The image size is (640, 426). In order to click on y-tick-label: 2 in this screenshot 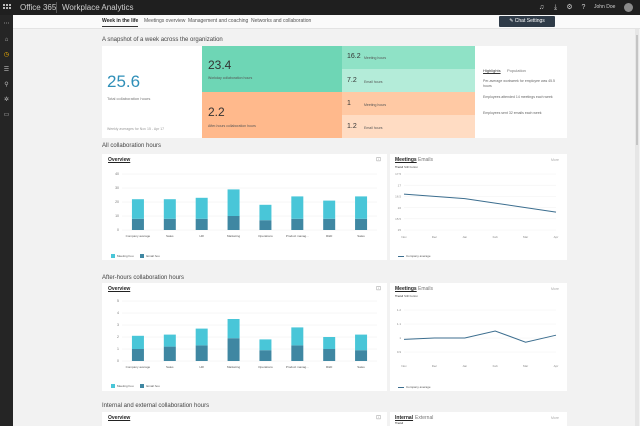, I will do `click(118, 337)`.